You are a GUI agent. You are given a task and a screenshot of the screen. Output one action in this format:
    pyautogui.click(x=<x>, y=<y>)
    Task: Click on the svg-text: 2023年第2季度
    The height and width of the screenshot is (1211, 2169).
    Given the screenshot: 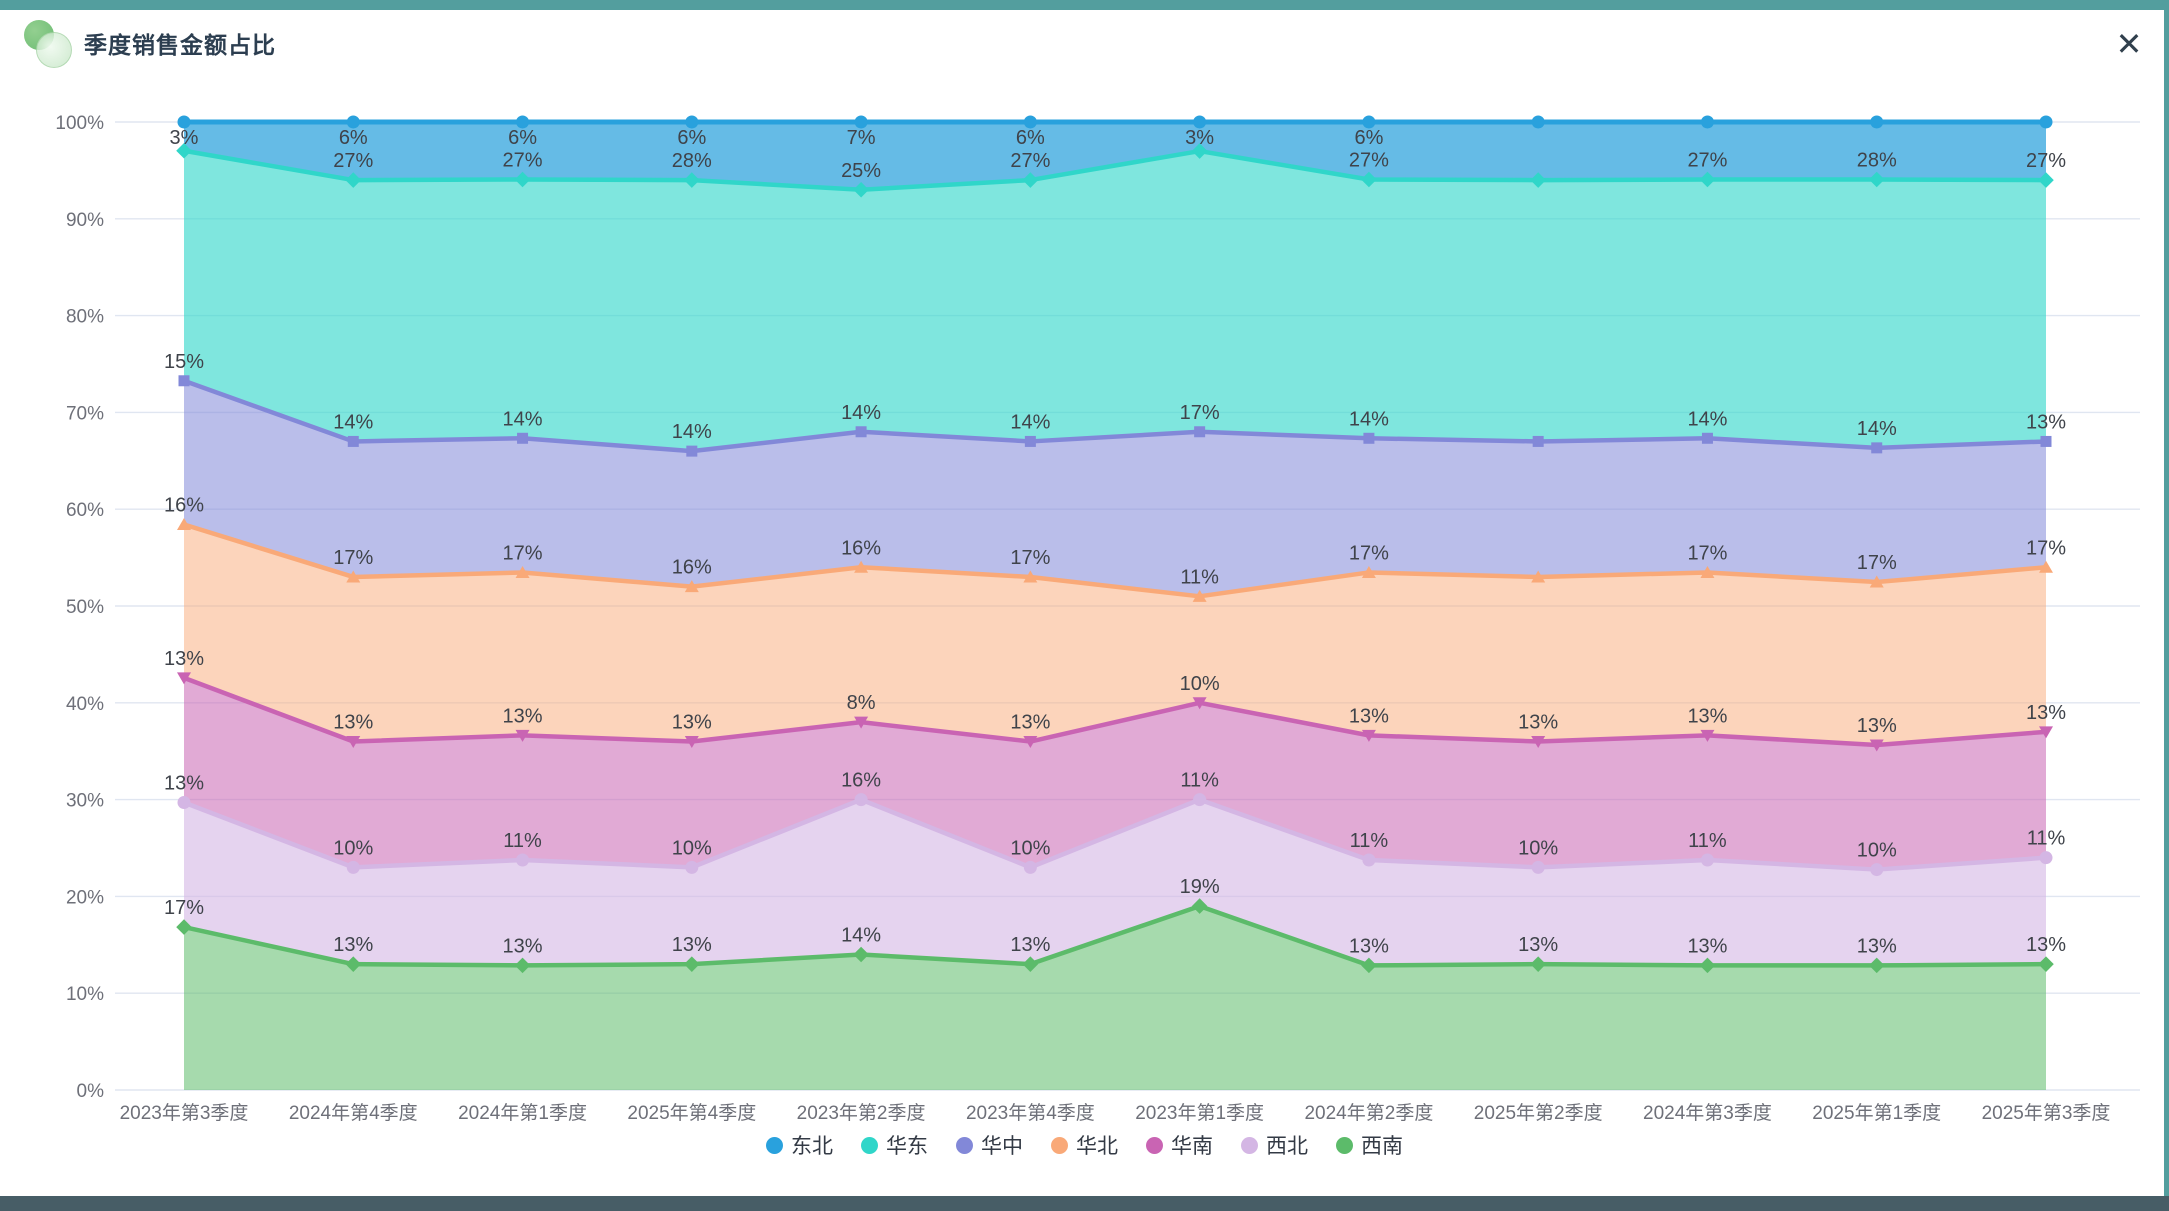 What is the action you would take?
    pyautogui.click(x=861, y=1113)
    